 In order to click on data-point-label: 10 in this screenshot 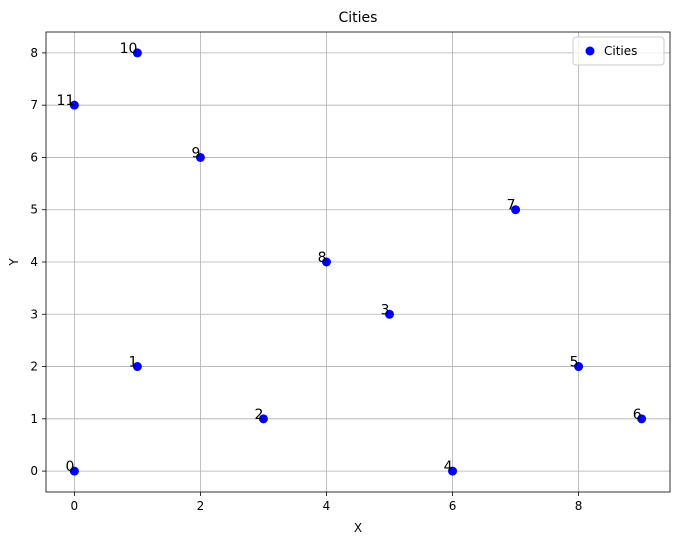, I will do `click(129, 49)`.